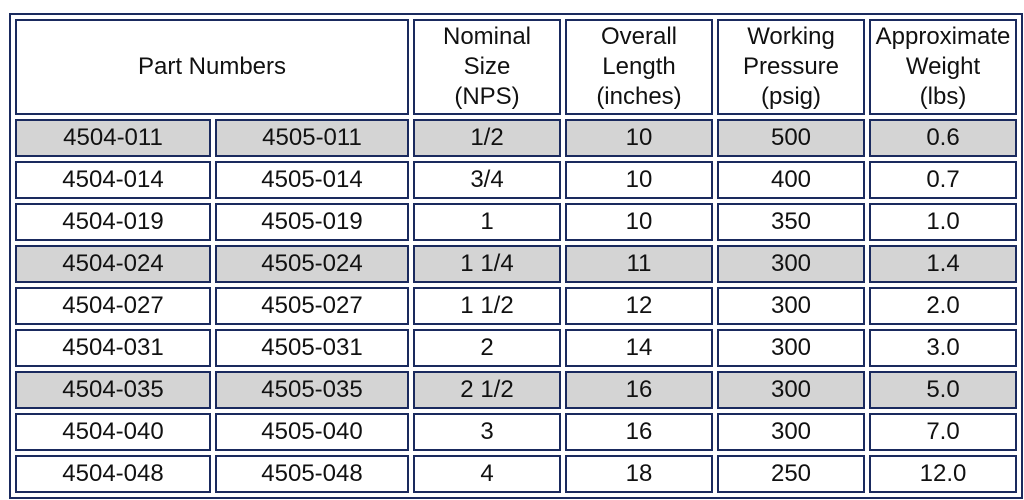  I want to click on cell-part-b: 4505-035, so click(312, 390).